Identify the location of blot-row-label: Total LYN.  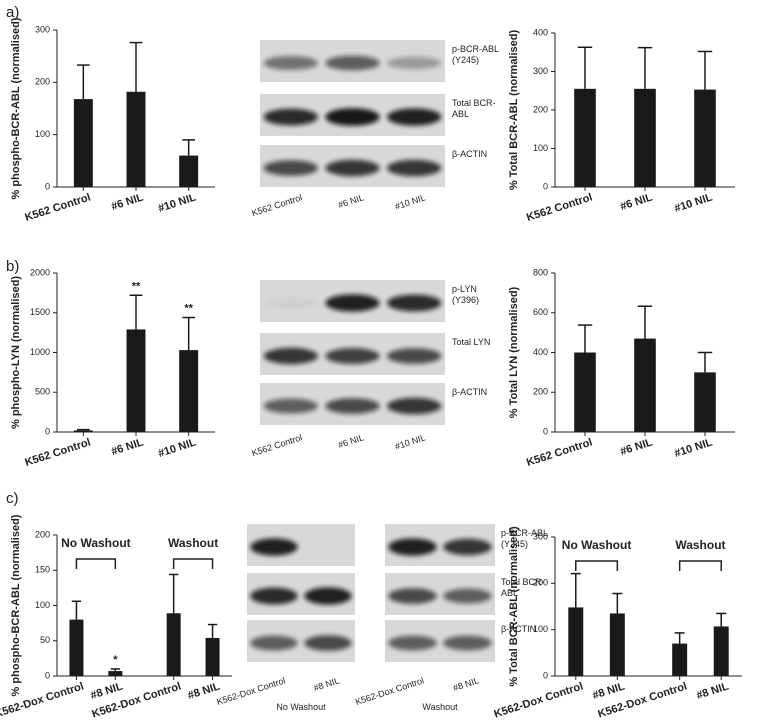
(471, 342).